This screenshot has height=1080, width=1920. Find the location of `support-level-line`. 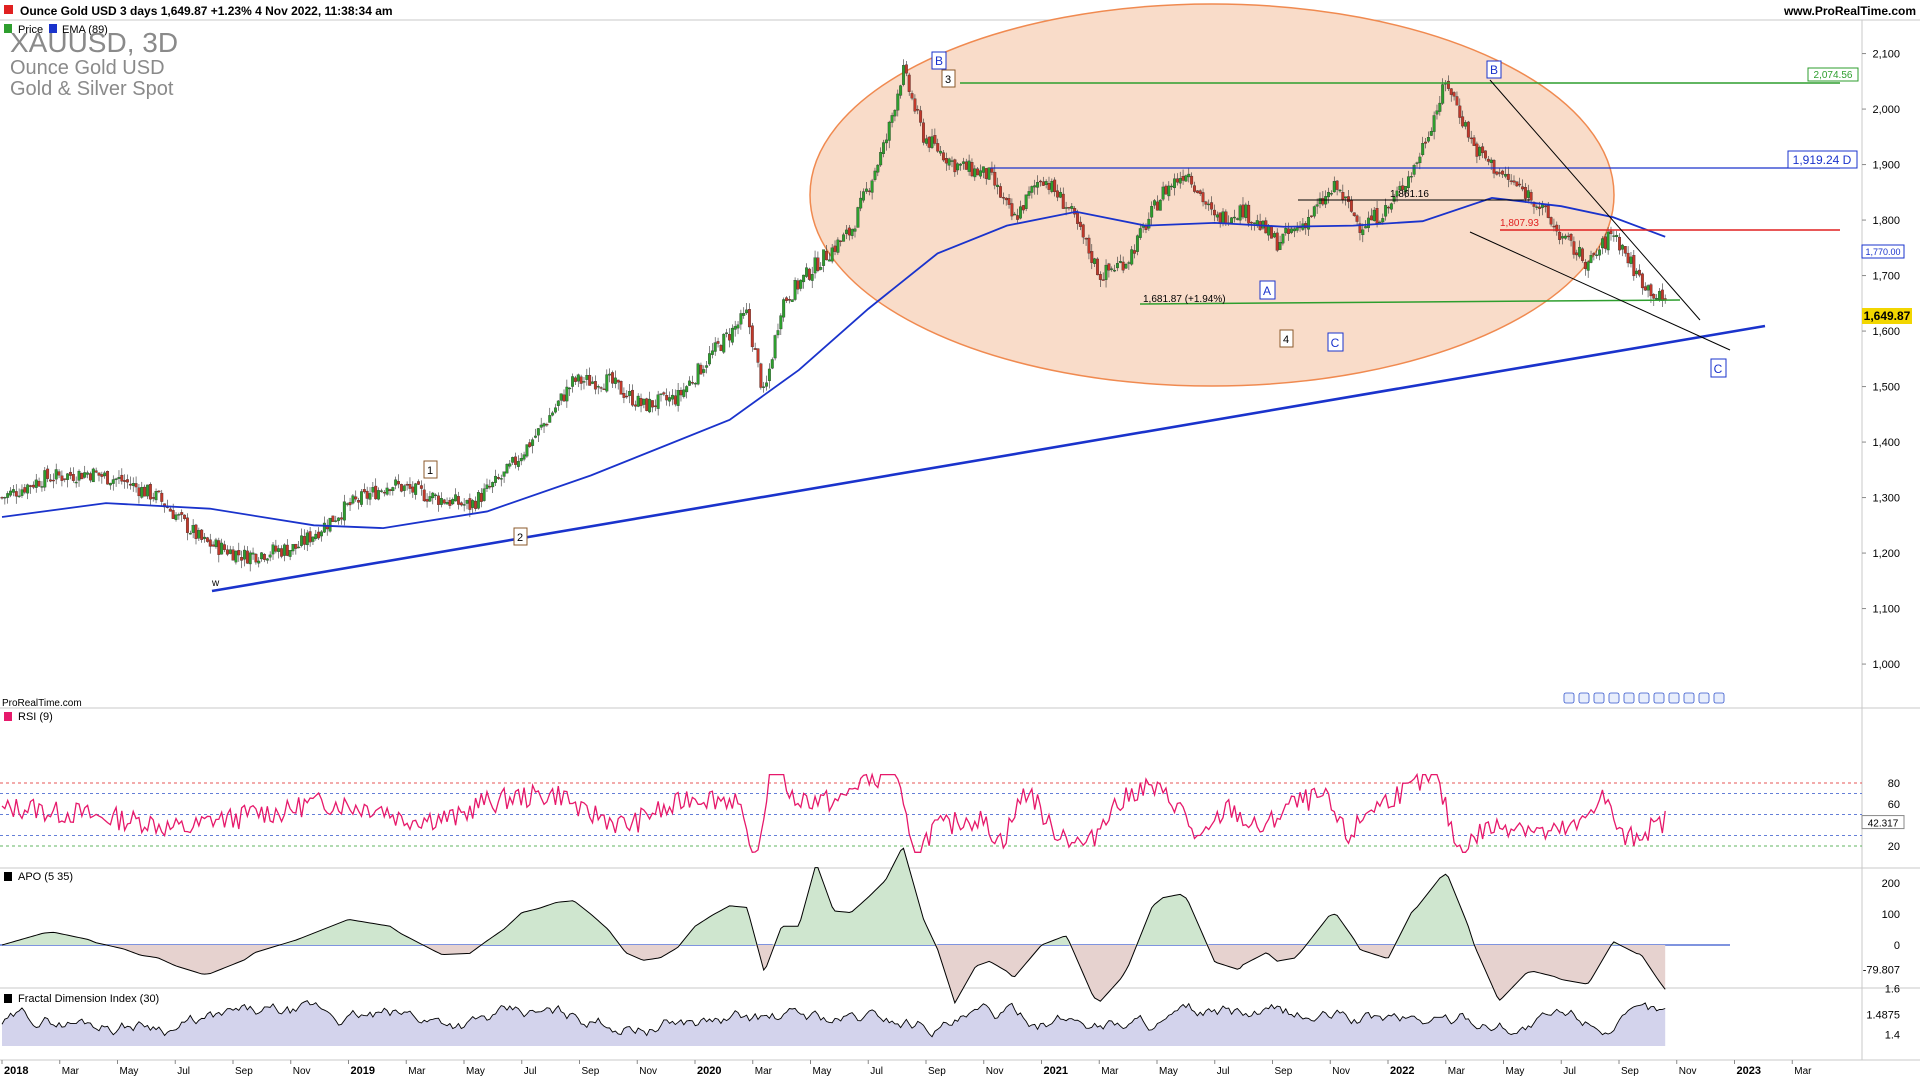

support-level-line is located at coordinates (1410, 302).